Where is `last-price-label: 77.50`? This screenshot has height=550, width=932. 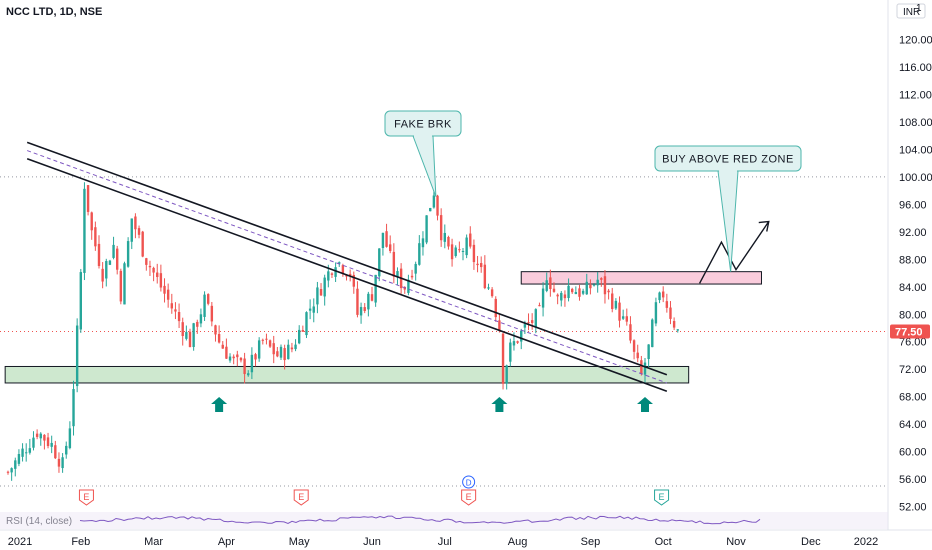
last-price-label: 77.50 is located at coordinates (909, 332).